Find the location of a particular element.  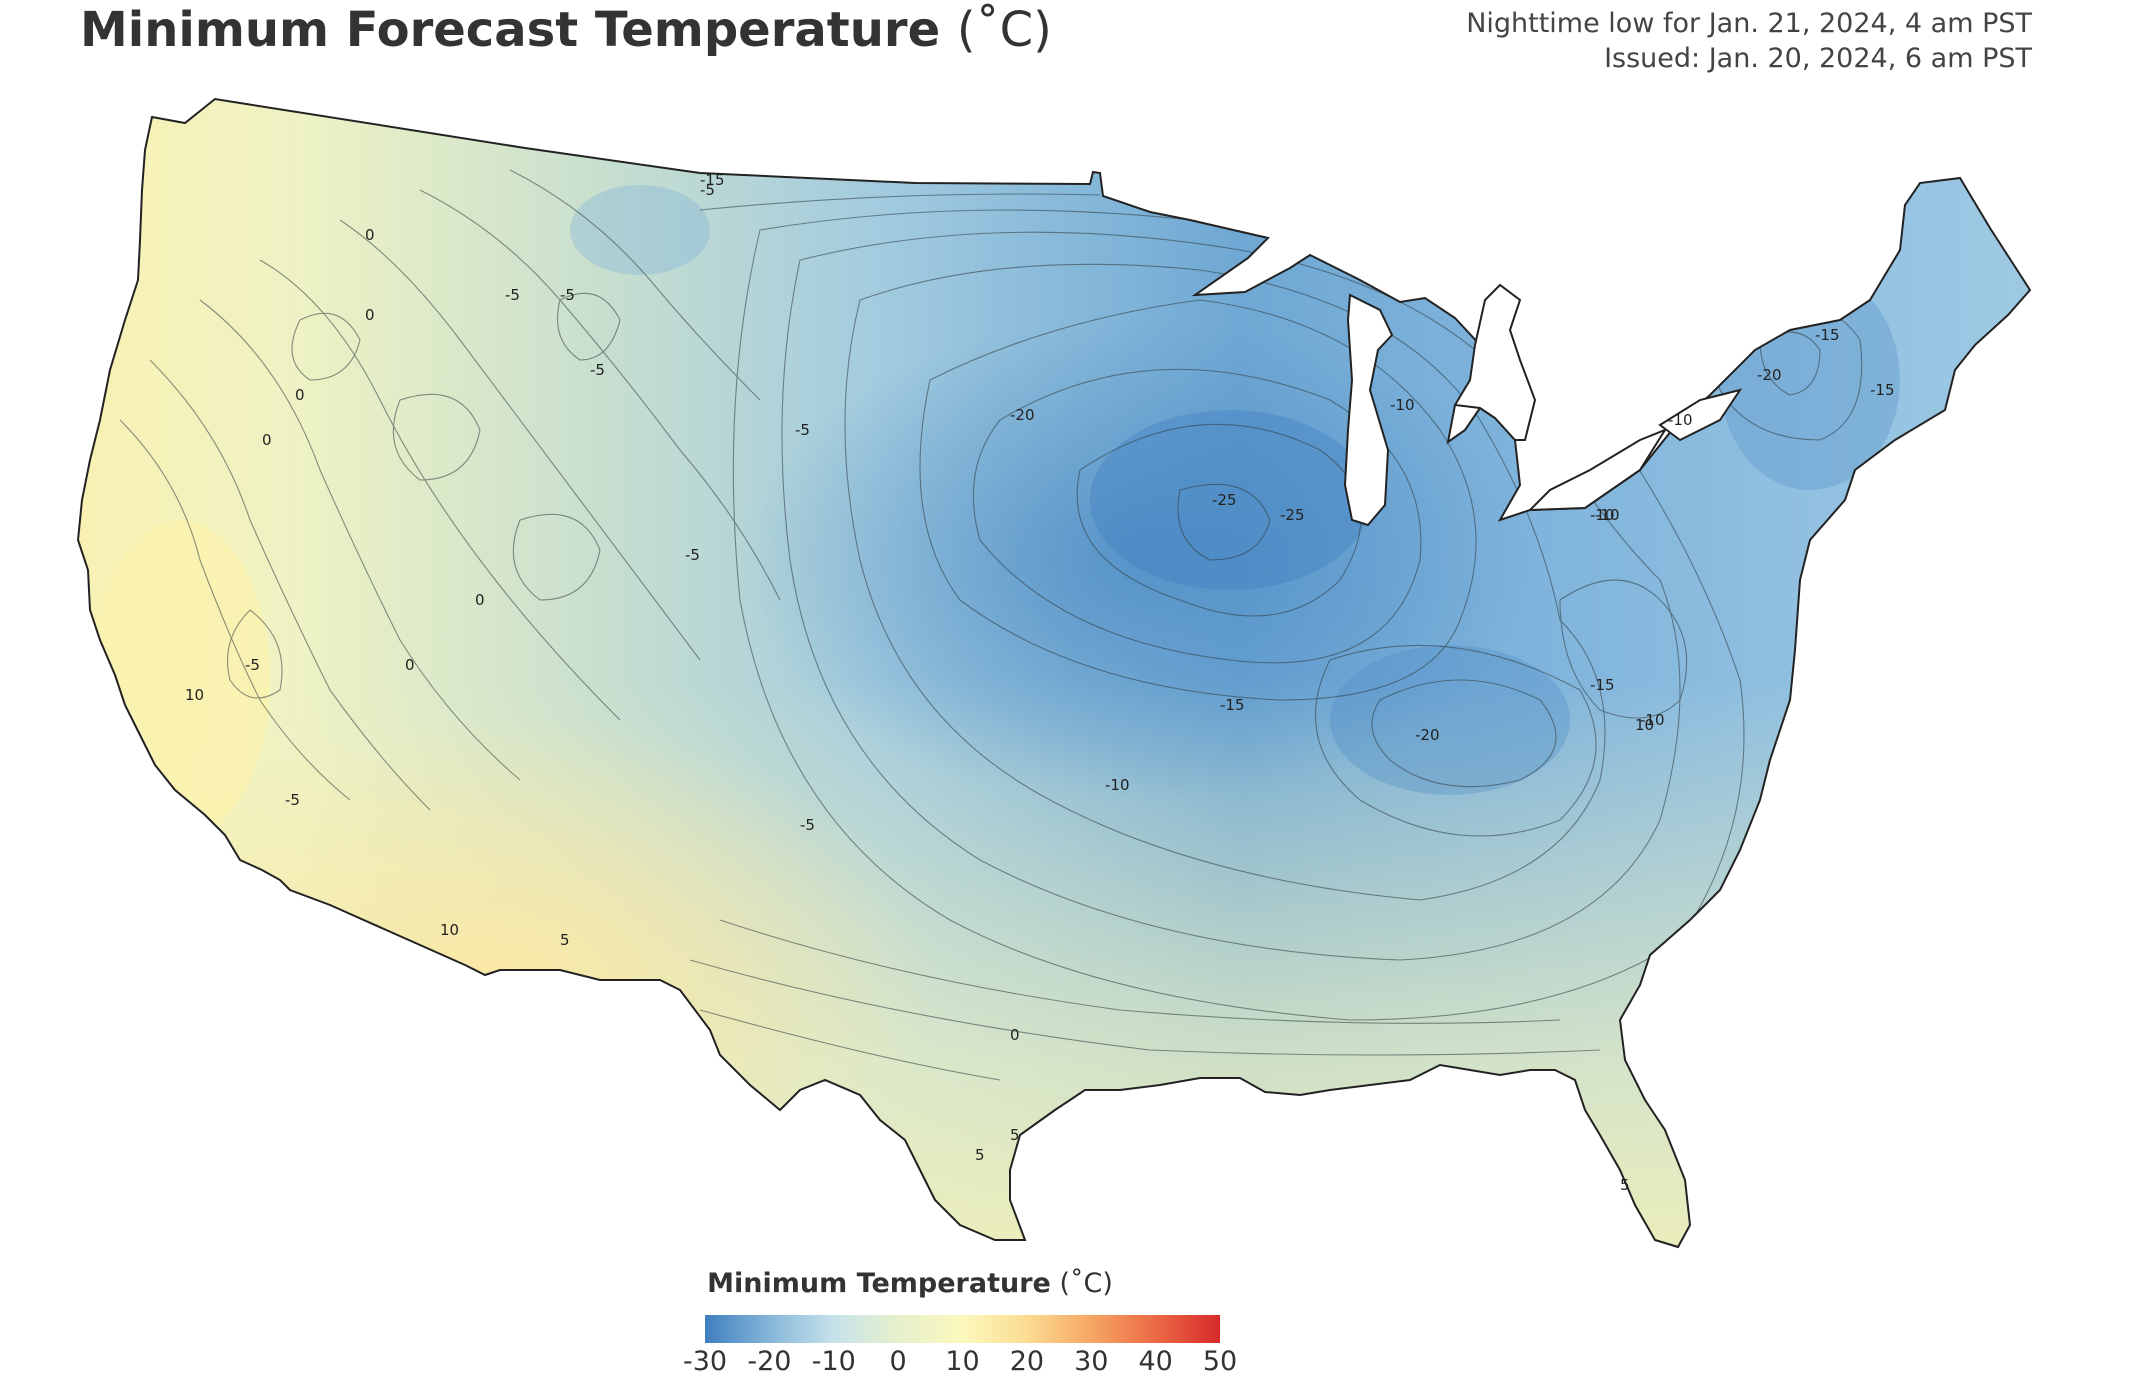

legend-tick: -20 is located at coordinates (769, 1361).